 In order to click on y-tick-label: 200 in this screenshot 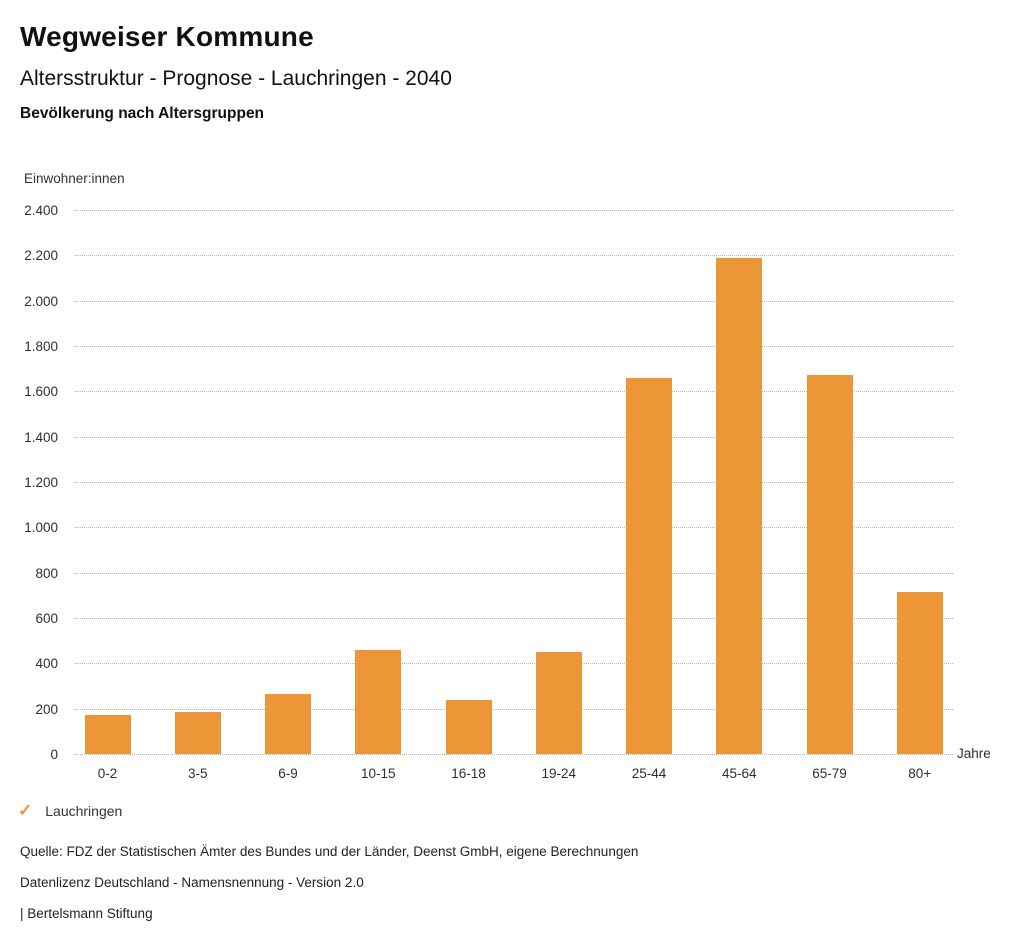, I will do `click(46, 709)`.